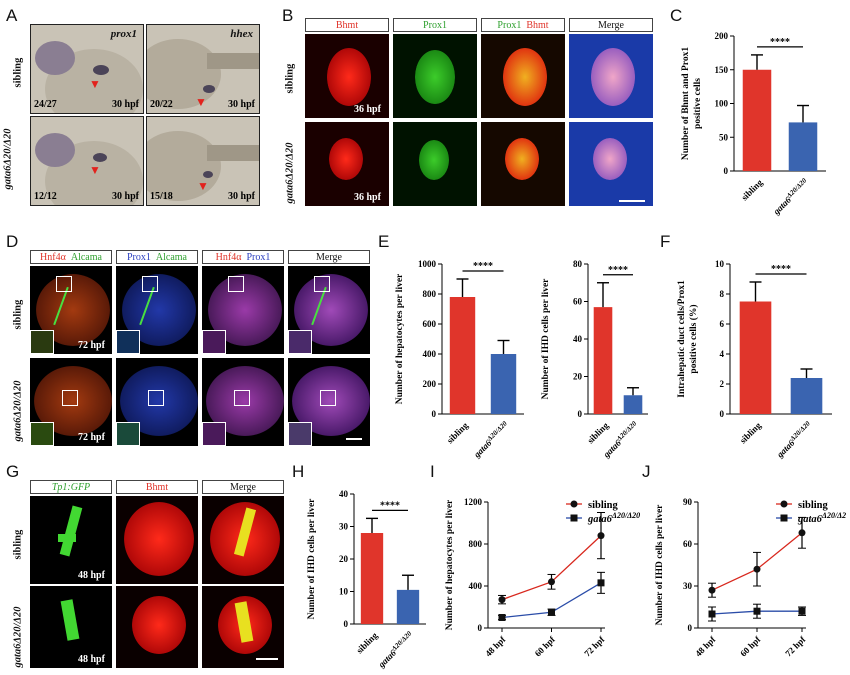  Describe the element at coordinates (430, 324) in the screenshot. I see `y-tick-label: 600` at that location.